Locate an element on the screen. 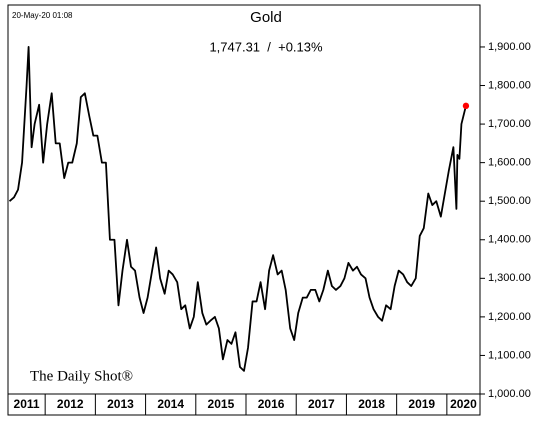  y-tick-label: 1,200.00 is located at coordinates (509, 317).